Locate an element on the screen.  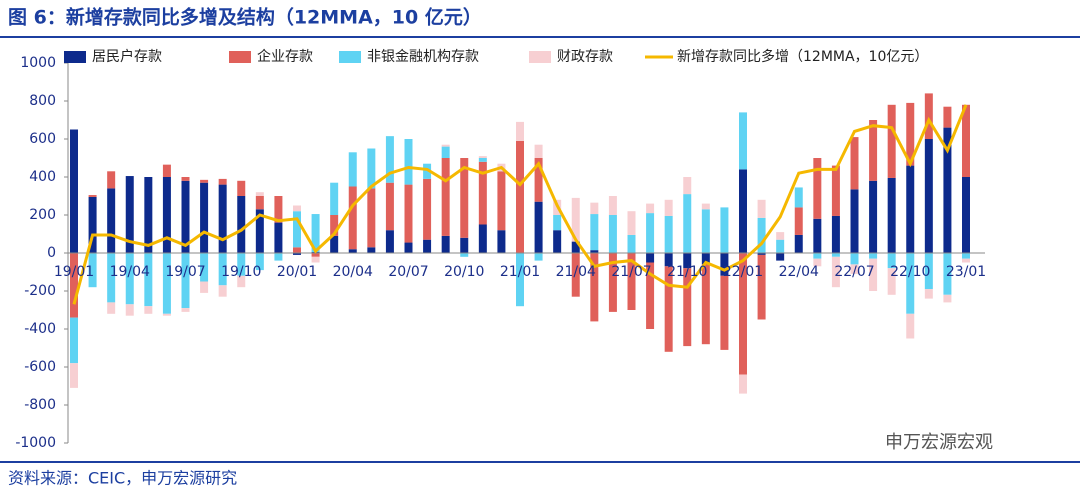
y-tick-label: 800 is located at coordinates (42, 101).